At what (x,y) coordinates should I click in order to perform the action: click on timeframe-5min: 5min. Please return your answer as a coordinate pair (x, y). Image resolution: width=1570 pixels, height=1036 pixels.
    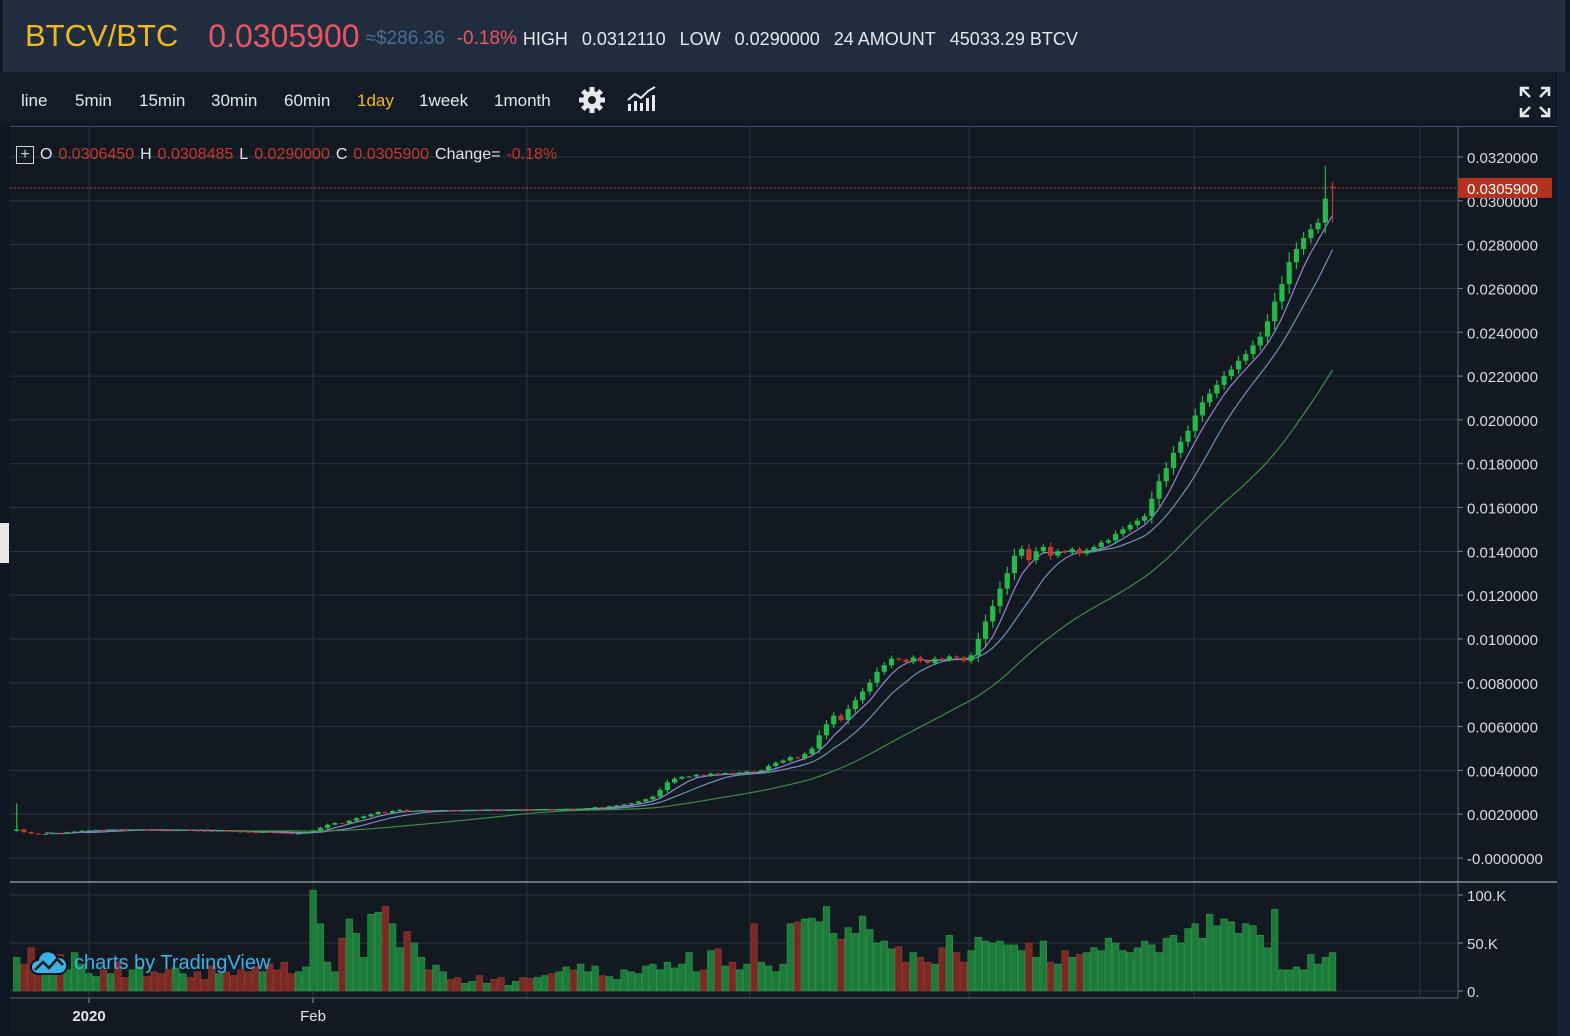
    Looking at the image, I should click on (93, 100).